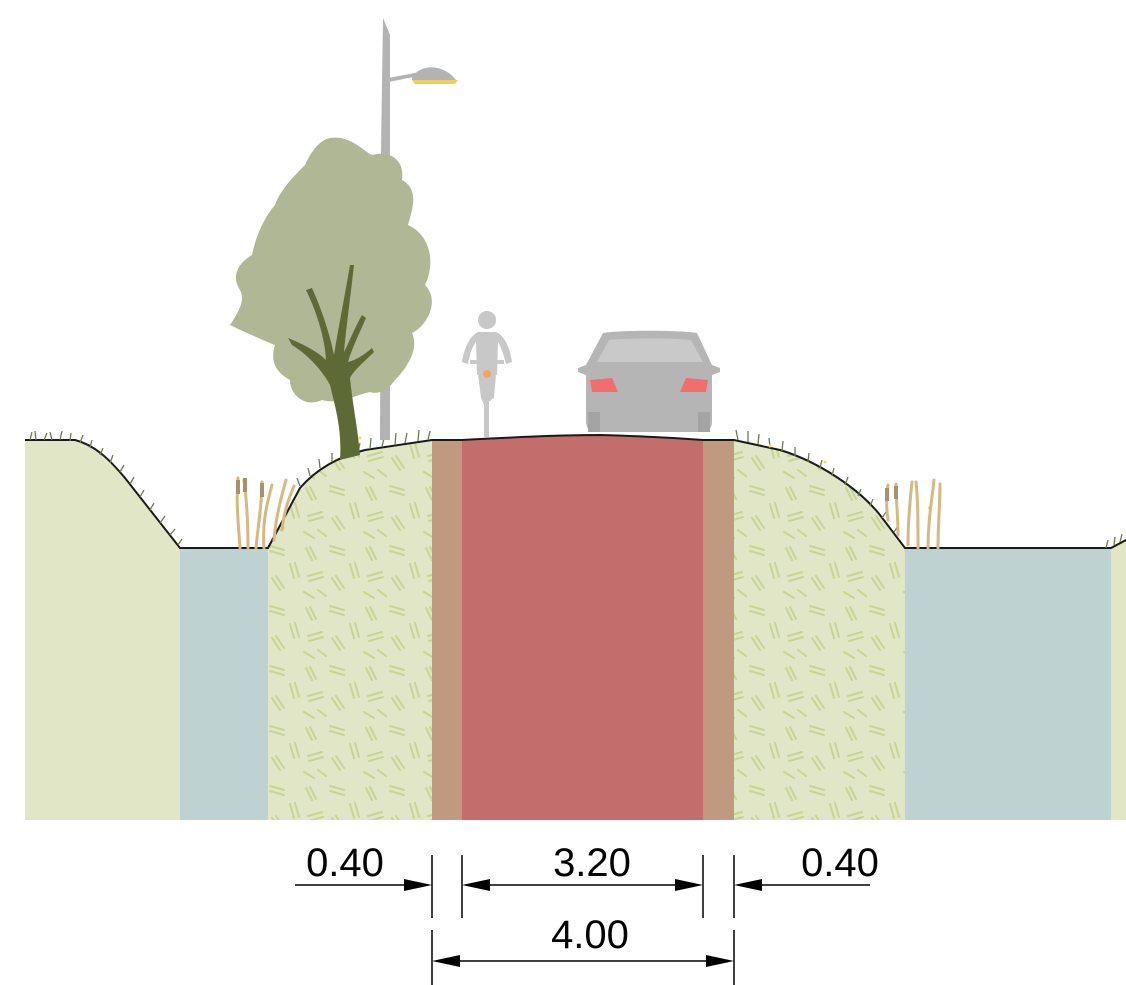 The height and width of the screenshot is (985, 1126). I want to click on right-field, so click(1118, 680).